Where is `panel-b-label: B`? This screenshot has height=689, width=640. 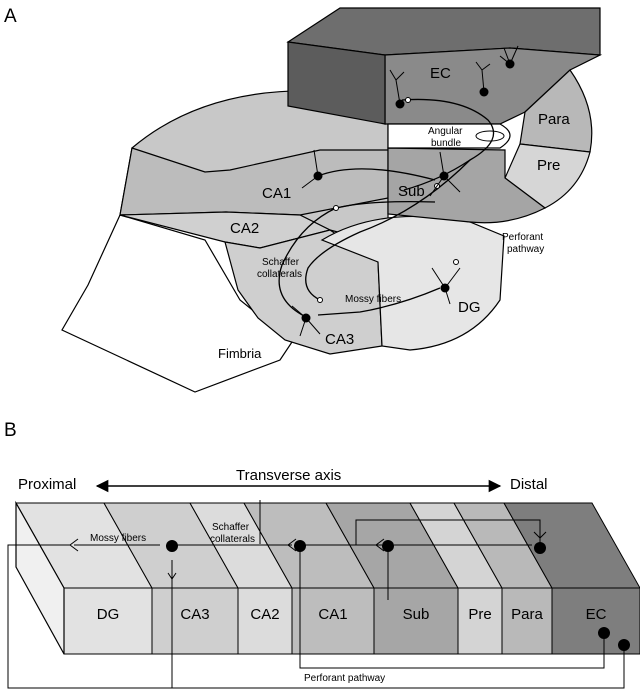 panel-b-label: B is located at coordinates (10, 430).